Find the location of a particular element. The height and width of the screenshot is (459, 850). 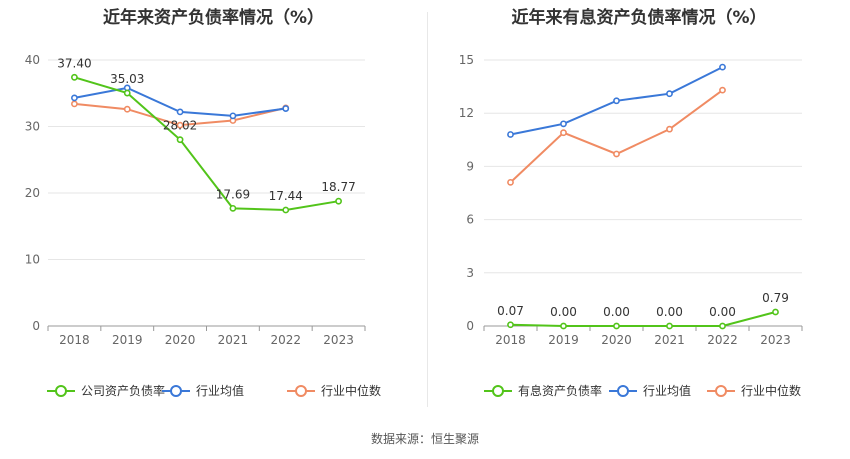

y-tick-label: 10 is located at coordinates (32, 260).